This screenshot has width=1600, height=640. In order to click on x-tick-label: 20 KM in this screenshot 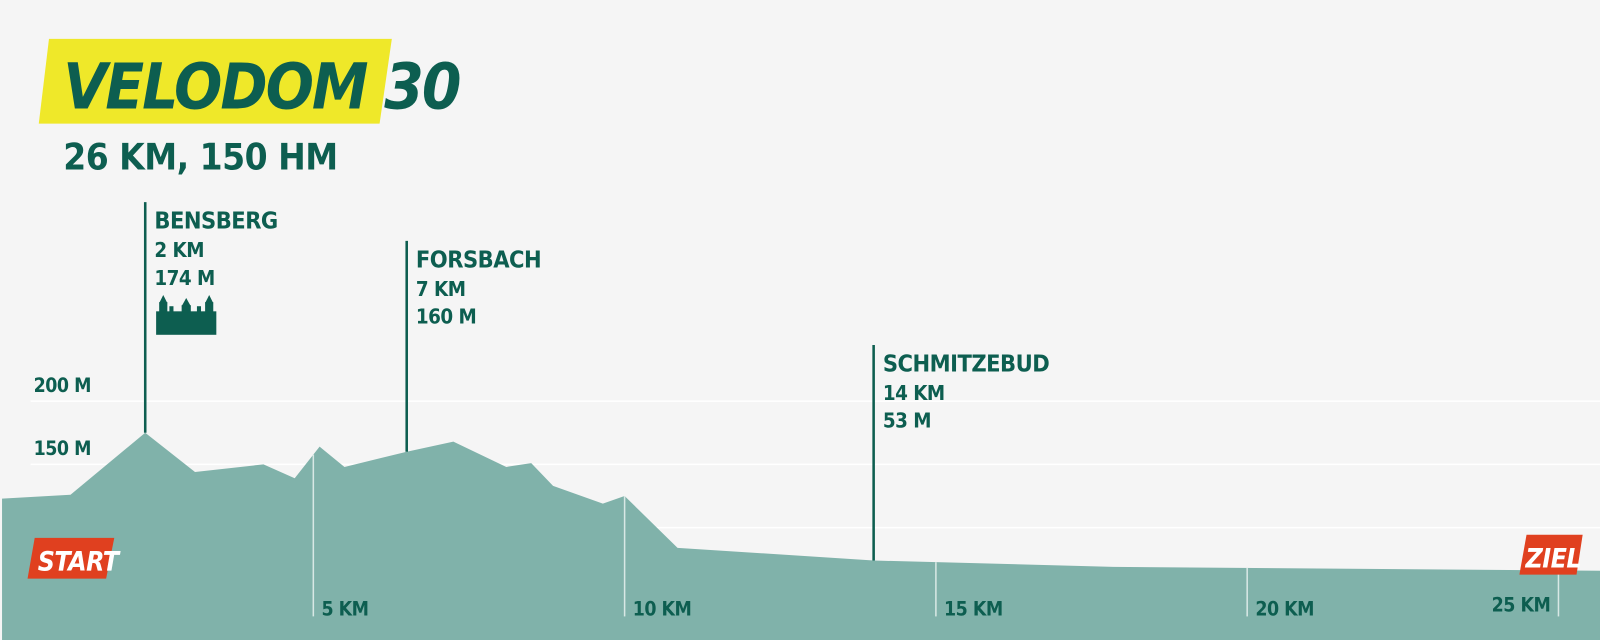, I will do `click(1284, 608)`.